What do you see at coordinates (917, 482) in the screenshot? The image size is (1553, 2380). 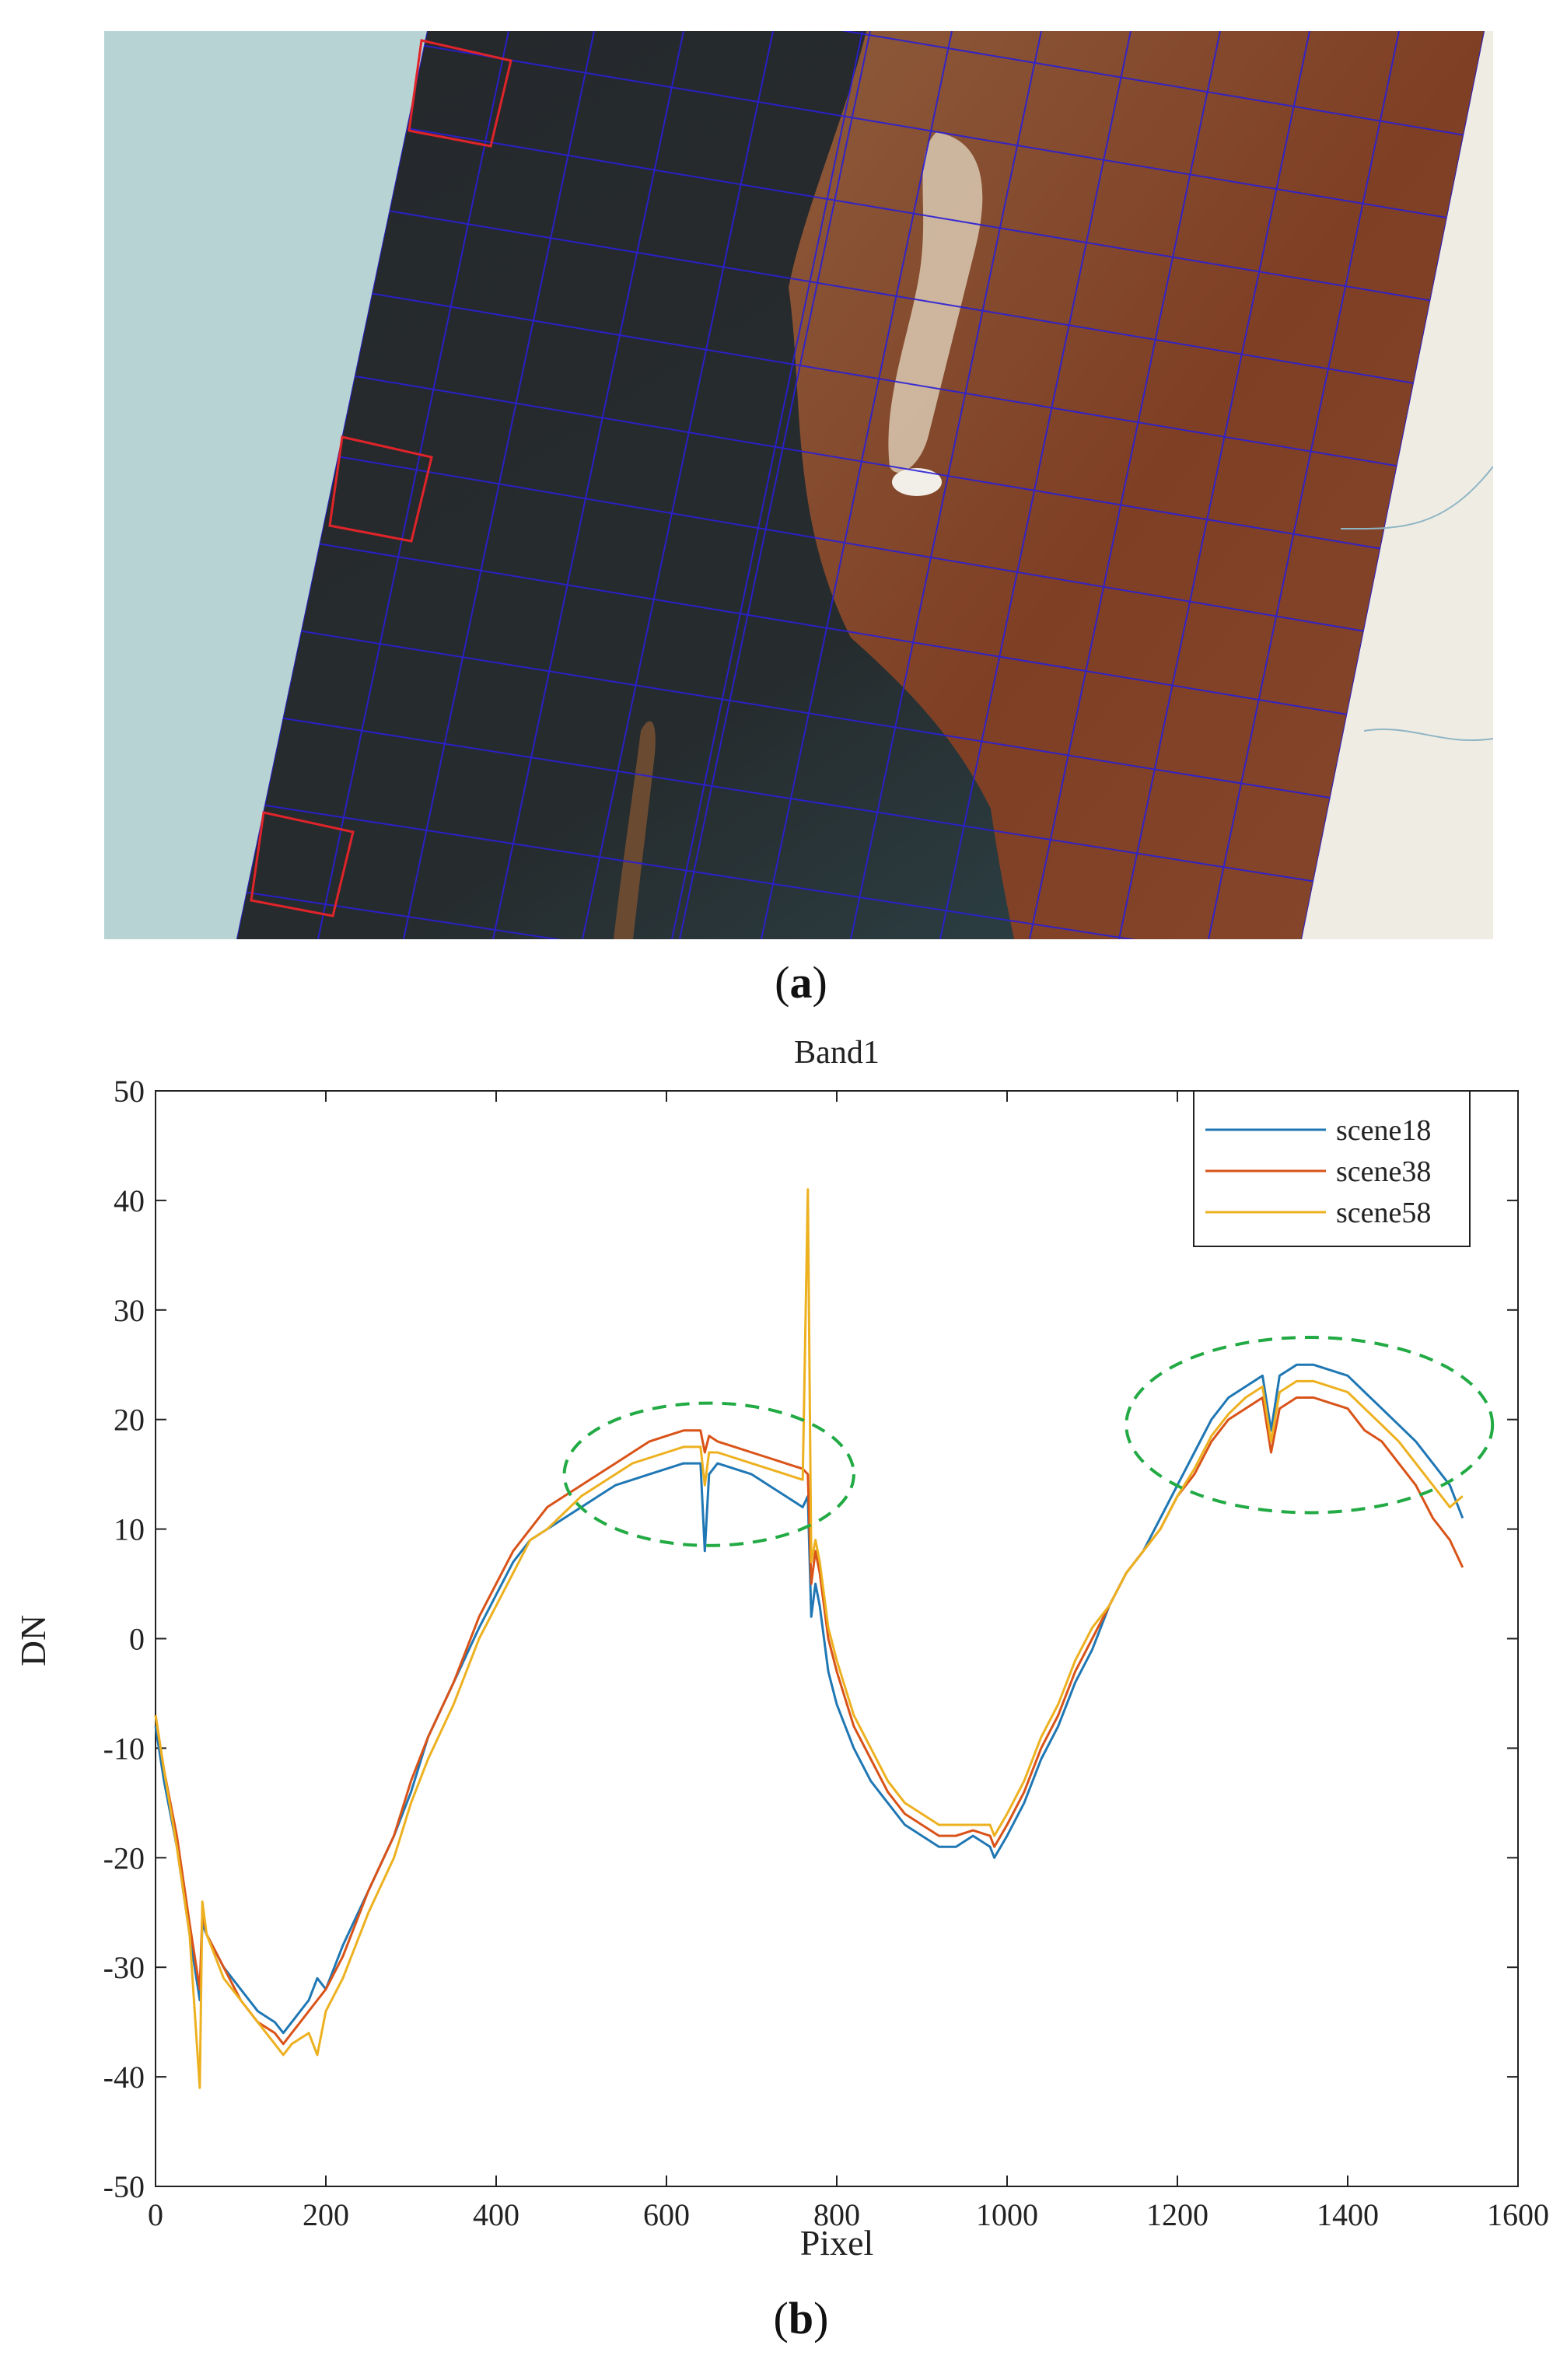 I see `salt-lake` at bounding box center [917, 482].